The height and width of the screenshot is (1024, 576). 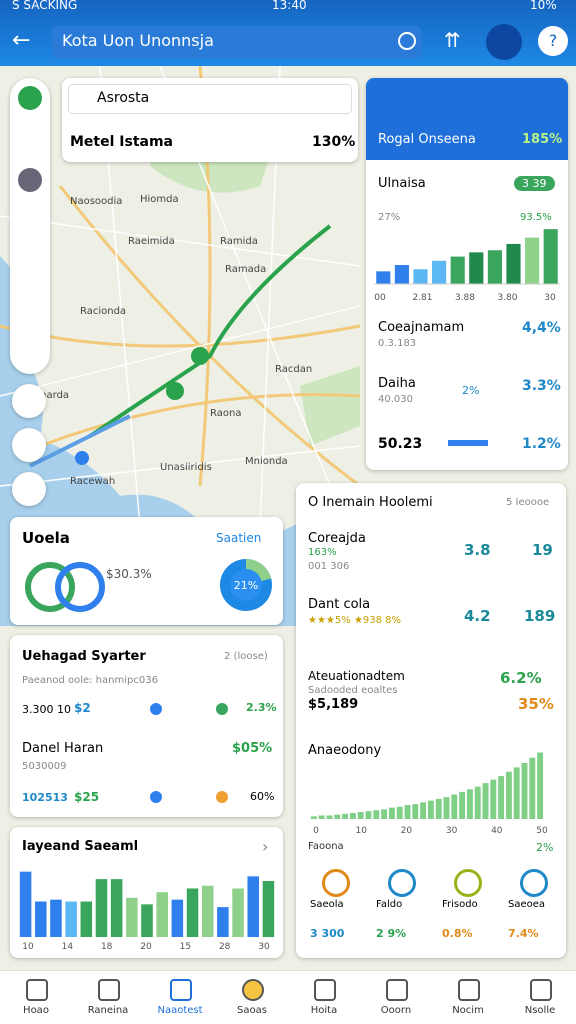 I want to click on ratio-card: Uoela Saatien $30.3% 21%, so click(x=146, y=571).